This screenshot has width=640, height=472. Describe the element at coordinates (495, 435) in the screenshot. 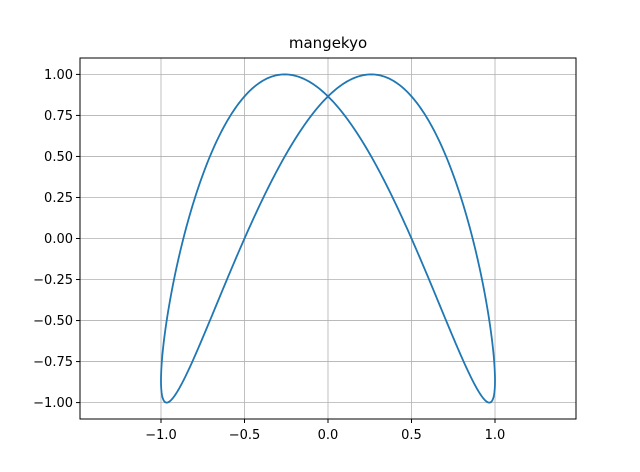

I see `x-tick-label: 1.0` at that location.